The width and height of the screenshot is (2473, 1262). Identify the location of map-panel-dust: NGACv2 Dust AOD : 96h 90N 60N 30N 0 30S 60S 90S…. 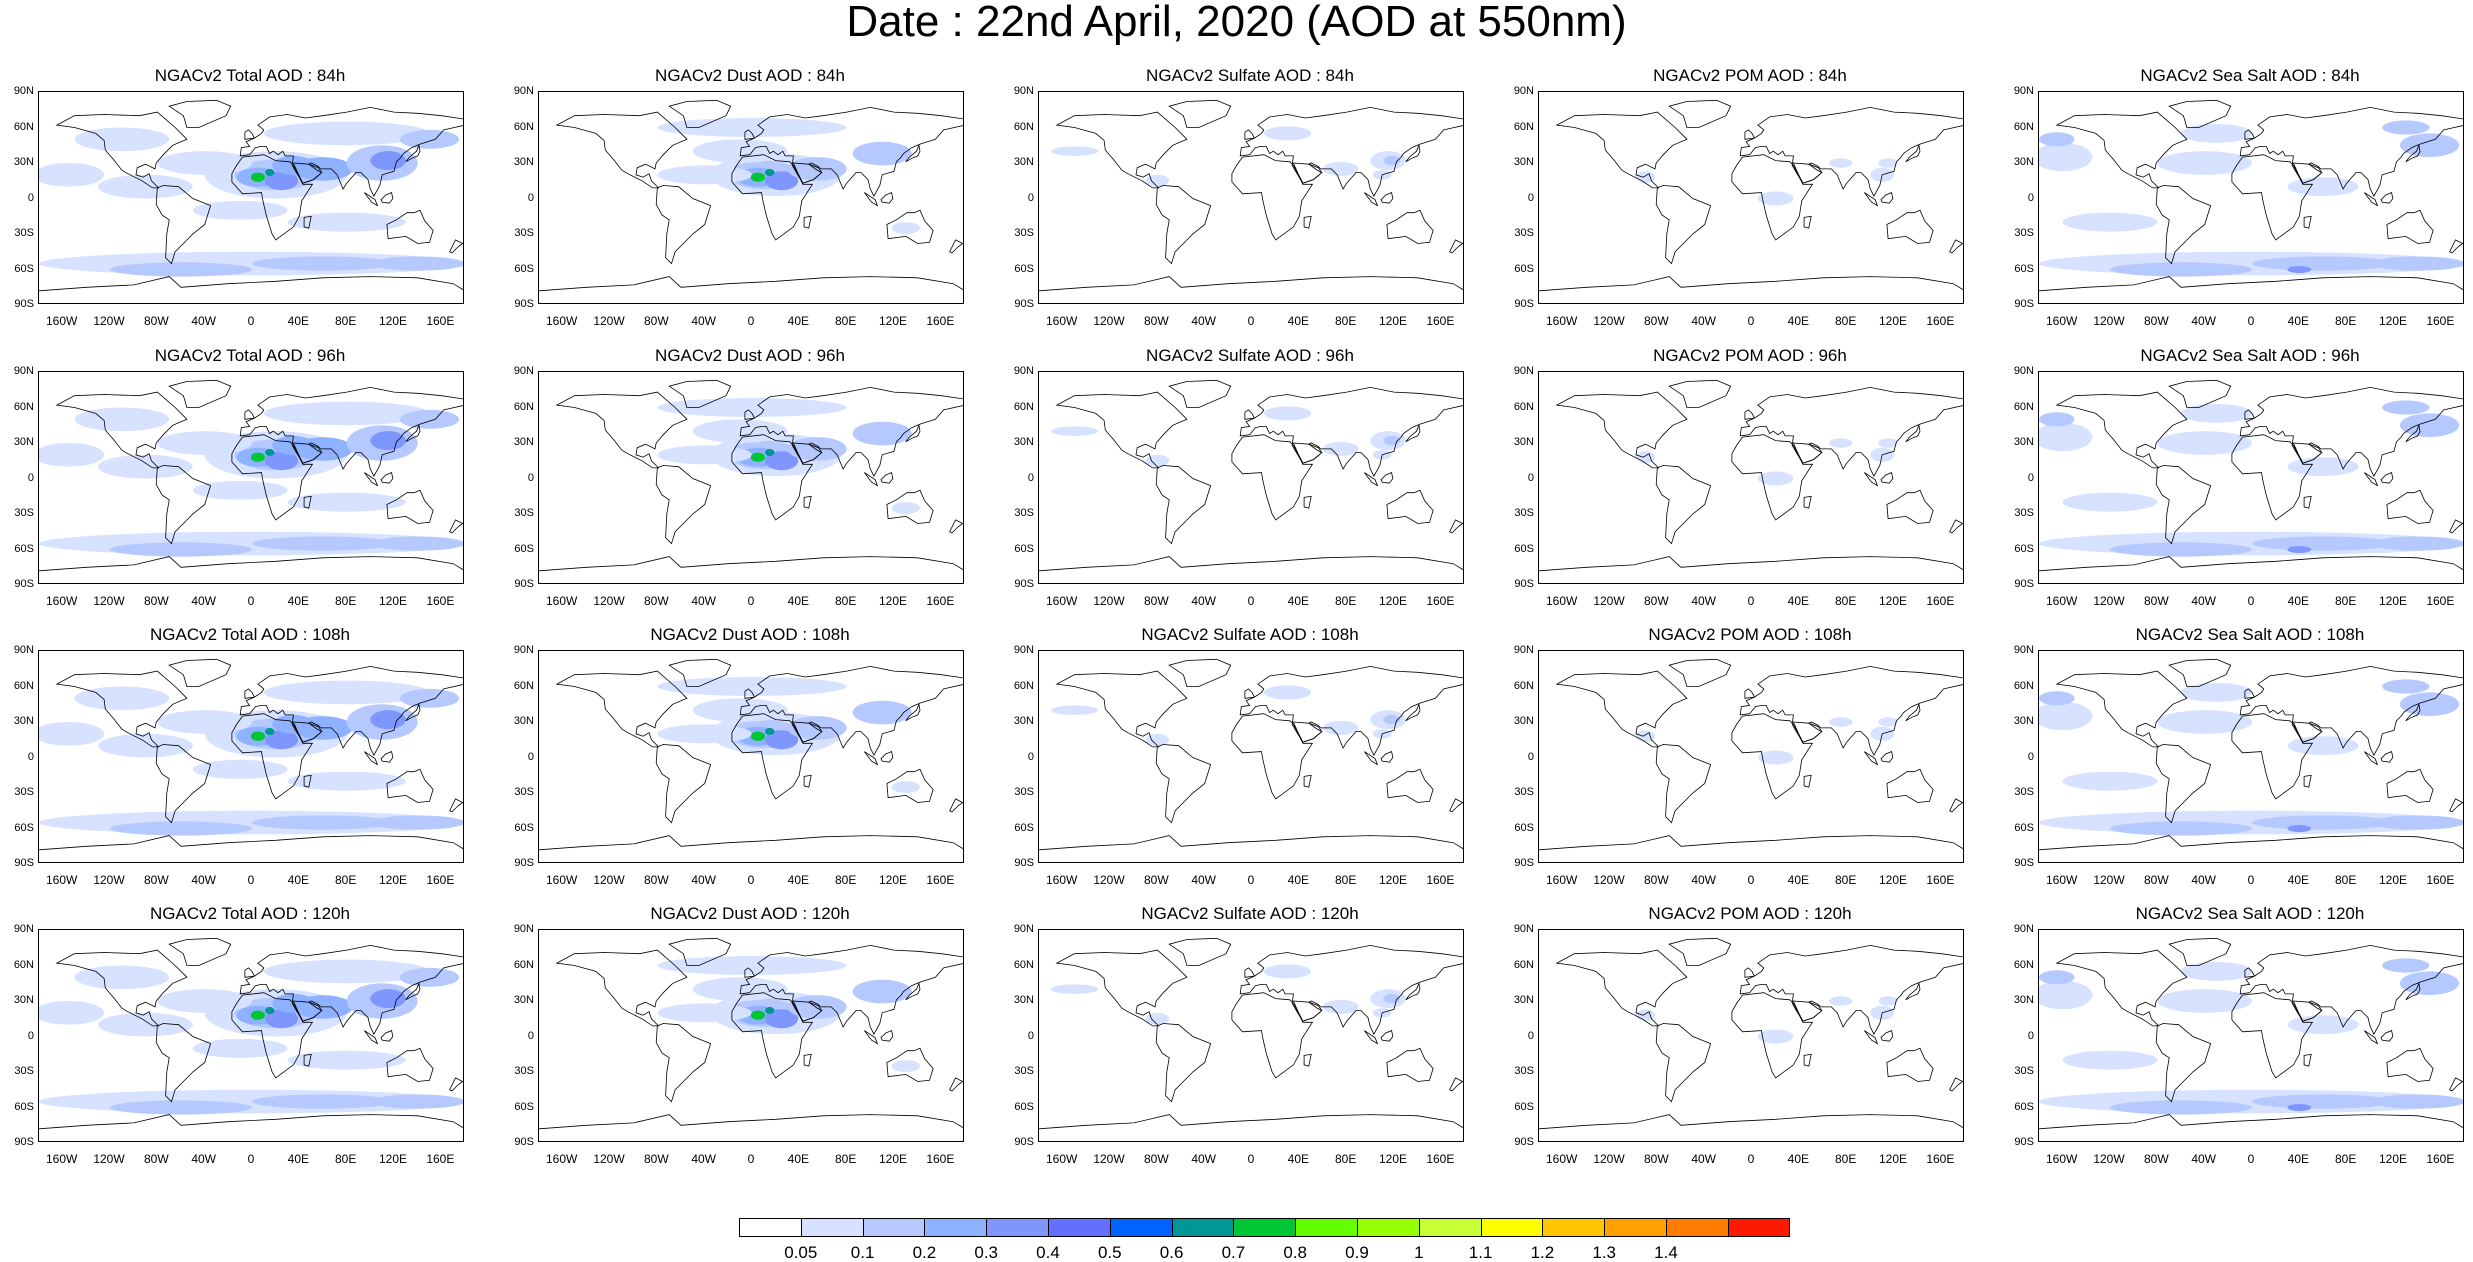
(750, 482).